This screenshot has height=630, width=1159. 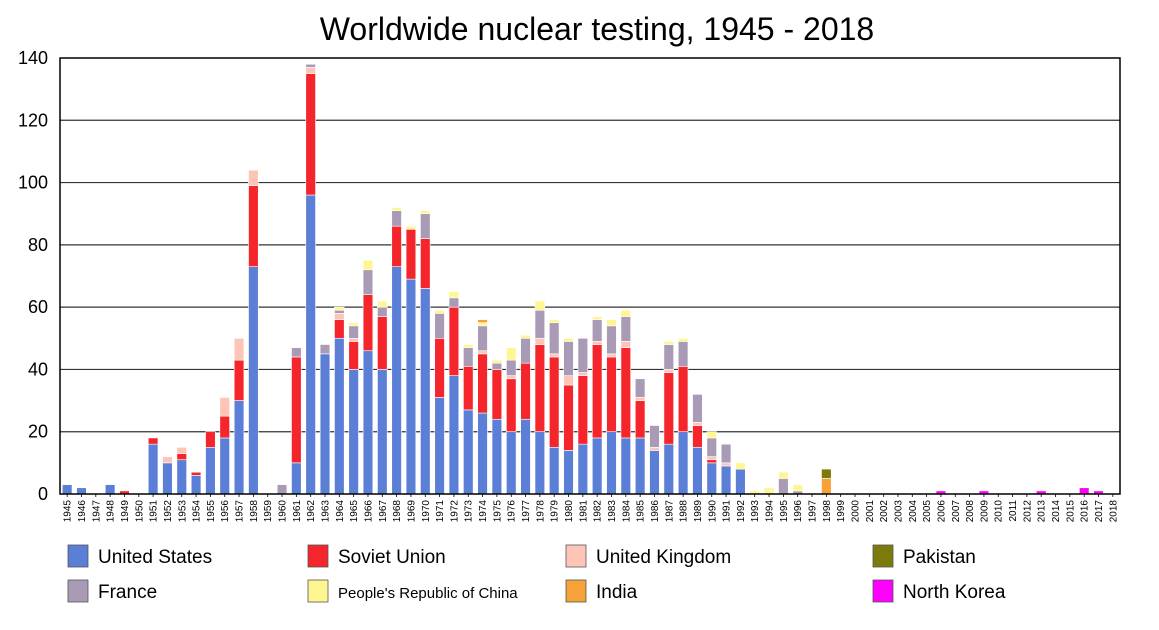 What do you see at coordinates (96, 511) in the screenshot?
I see `x-tick-label: 1947` at bounding box center [96, 511].